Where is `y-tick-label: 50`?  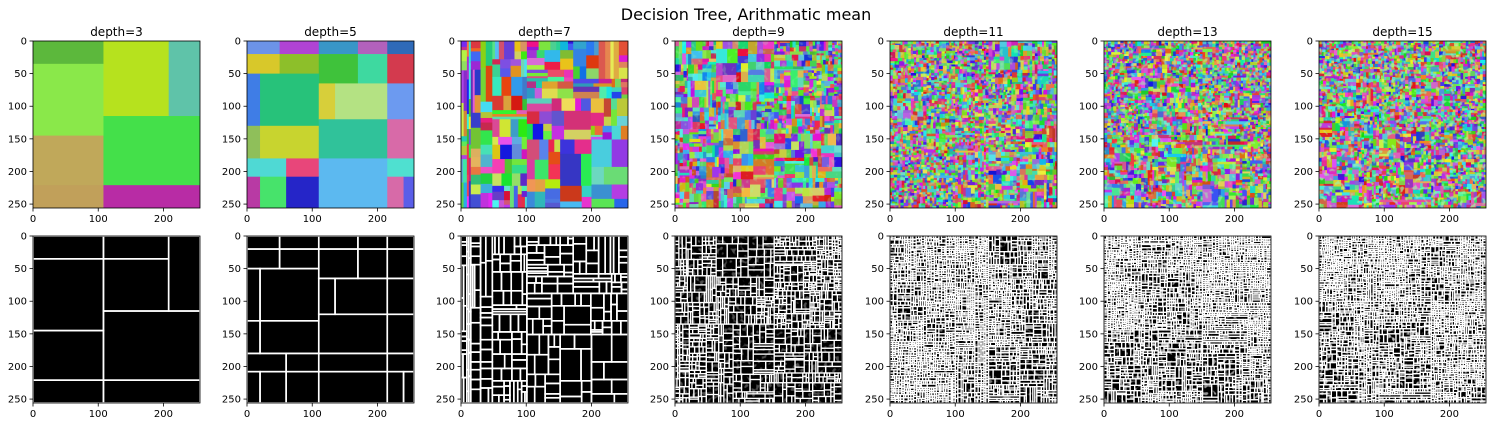 y-tick-label: 50 is located at coordinates (234, 269).